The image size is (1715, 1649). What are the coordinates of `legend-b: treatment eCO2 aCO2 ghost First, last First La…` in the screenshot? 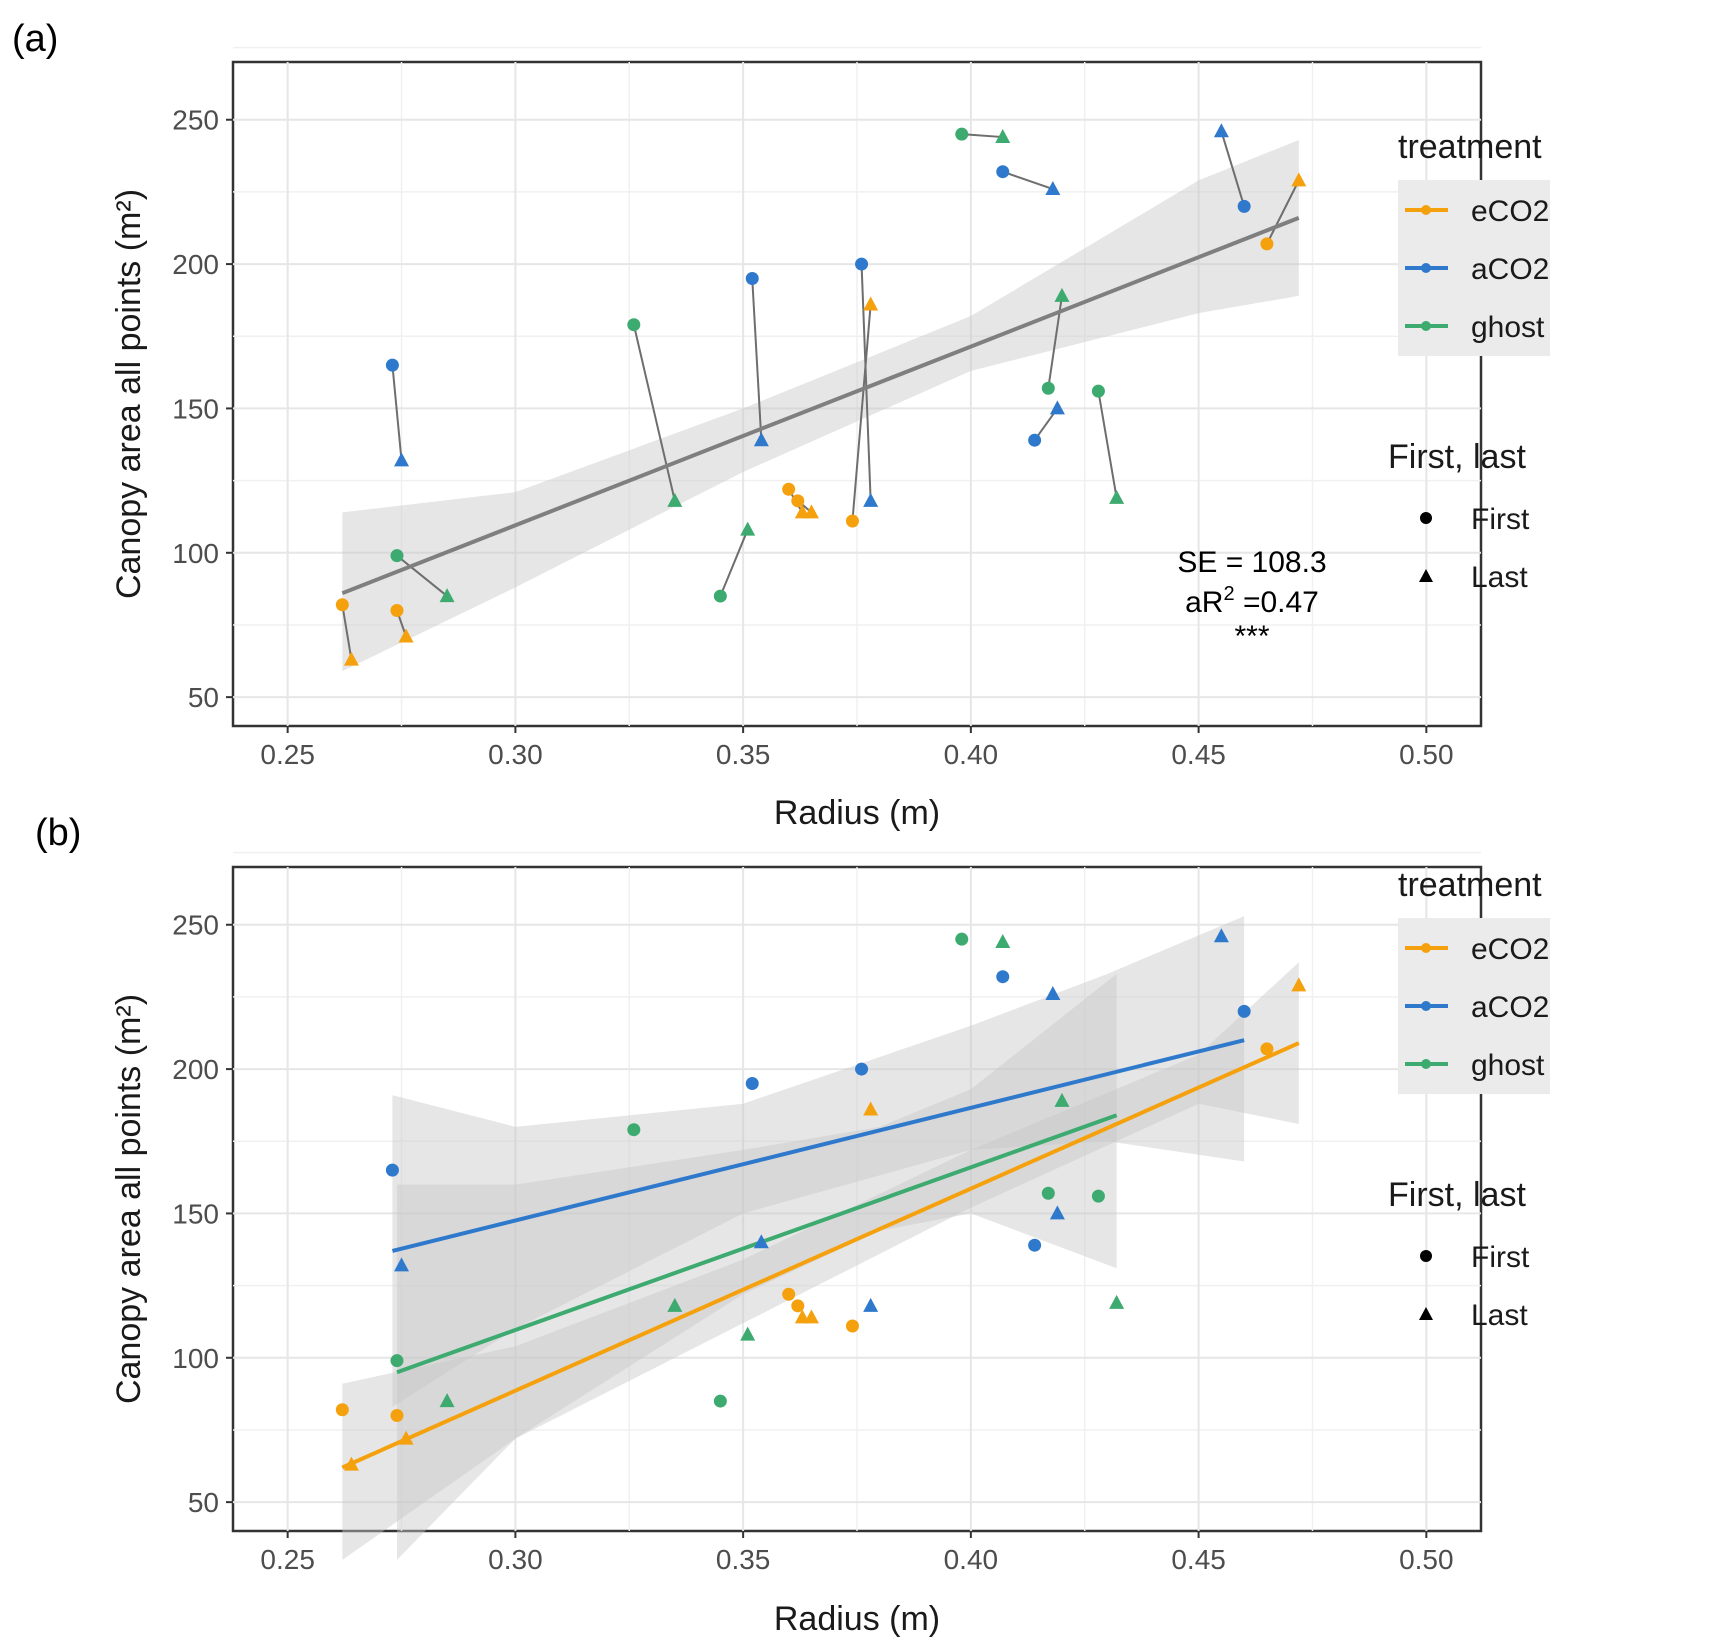 It's located at (1469, 1099).